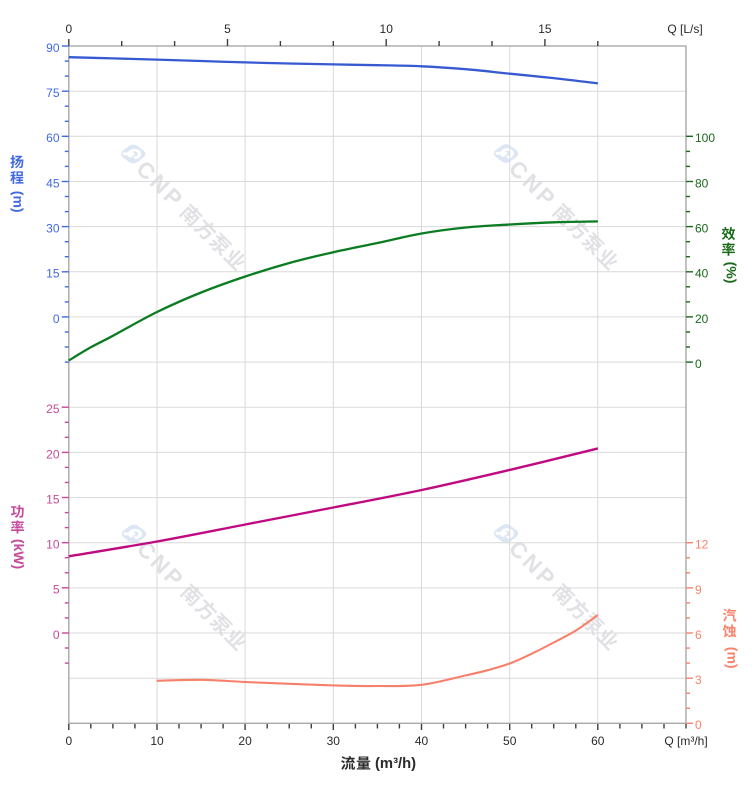 Image resolution: width=752 pixels, height=797 pixels. I want to click on svg-text: 25, so click(53, 409).